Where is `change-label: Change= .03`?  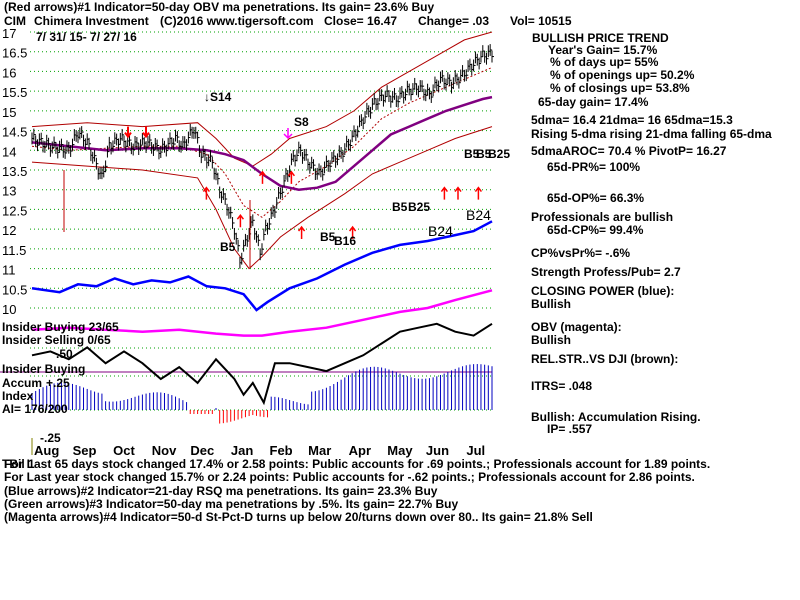 change-label: Change= .03 is located at coordinates (454, 21).